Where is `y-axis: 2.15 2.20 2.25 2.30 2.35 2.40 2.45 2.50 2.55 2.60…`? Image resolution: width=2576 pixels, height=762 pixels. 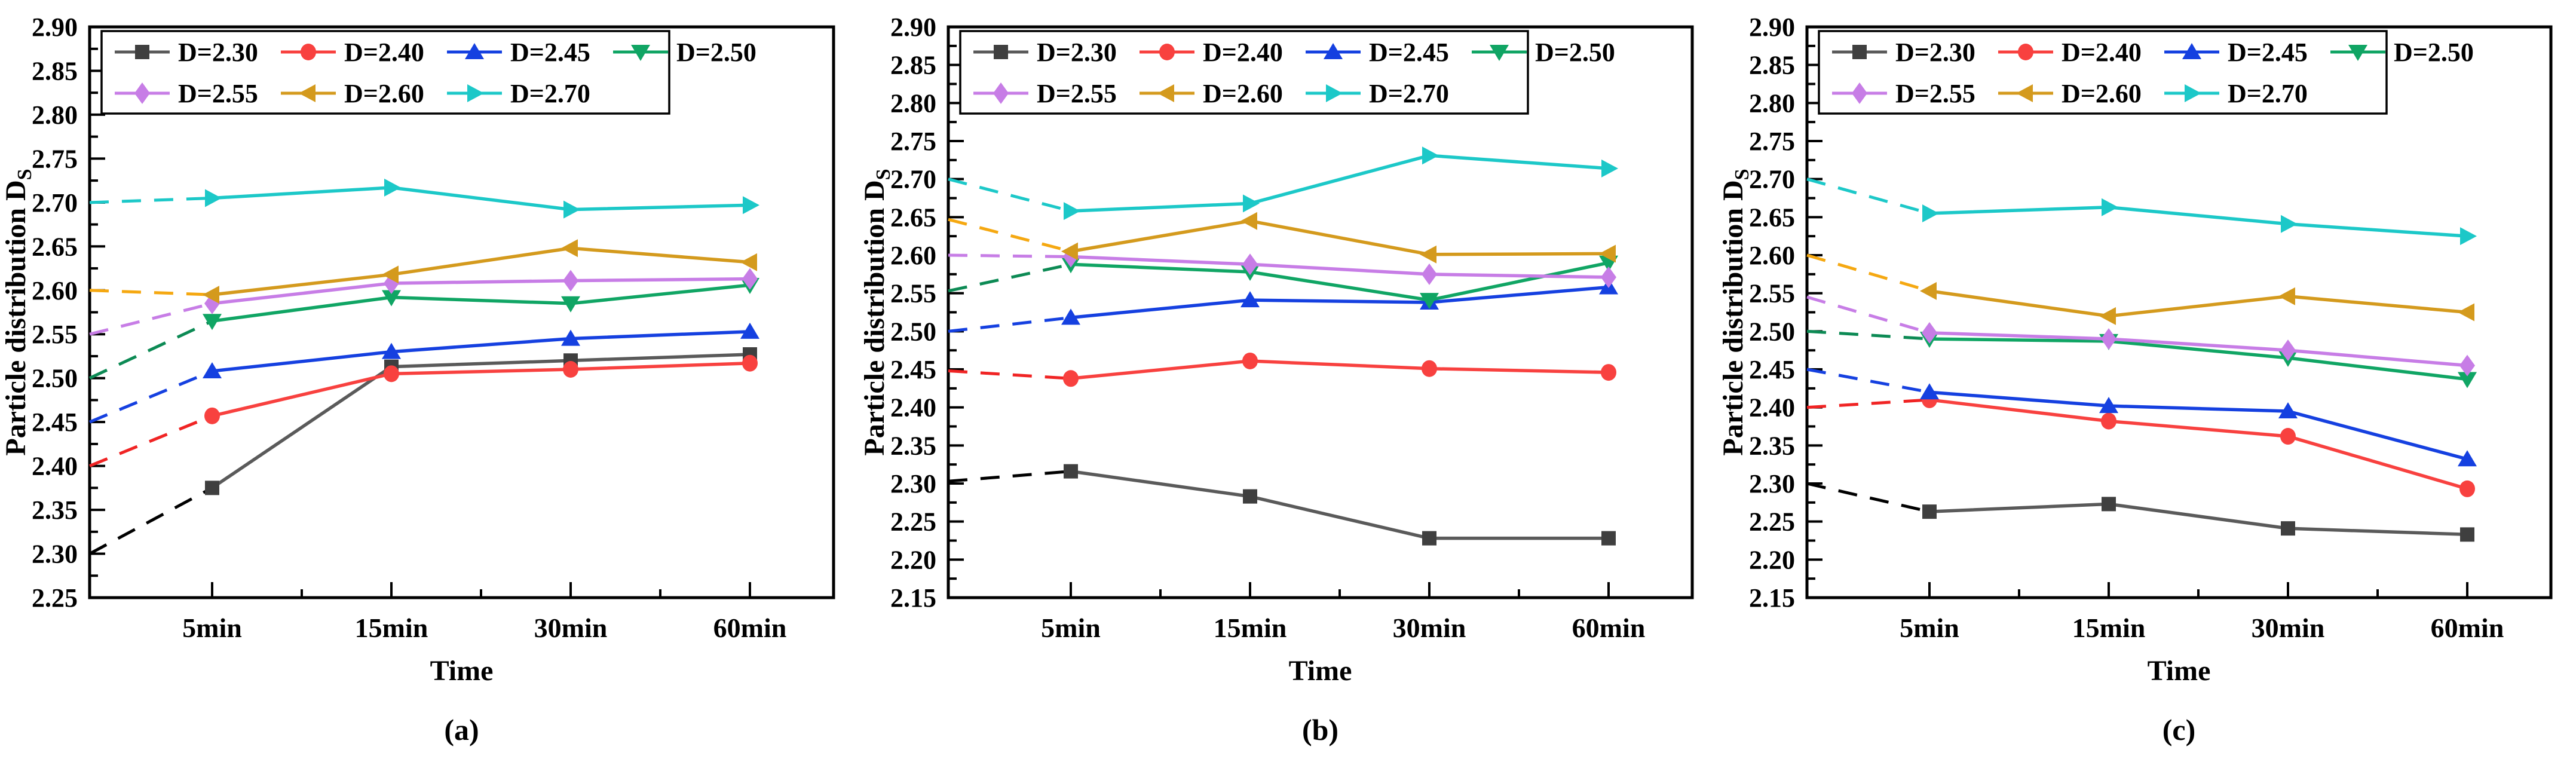 y-axis: 2.15 2.20 2.25 2.30 2.35 2.40 2.45 2.50 2.55 2.60… is located at coordinates (1786, 313).